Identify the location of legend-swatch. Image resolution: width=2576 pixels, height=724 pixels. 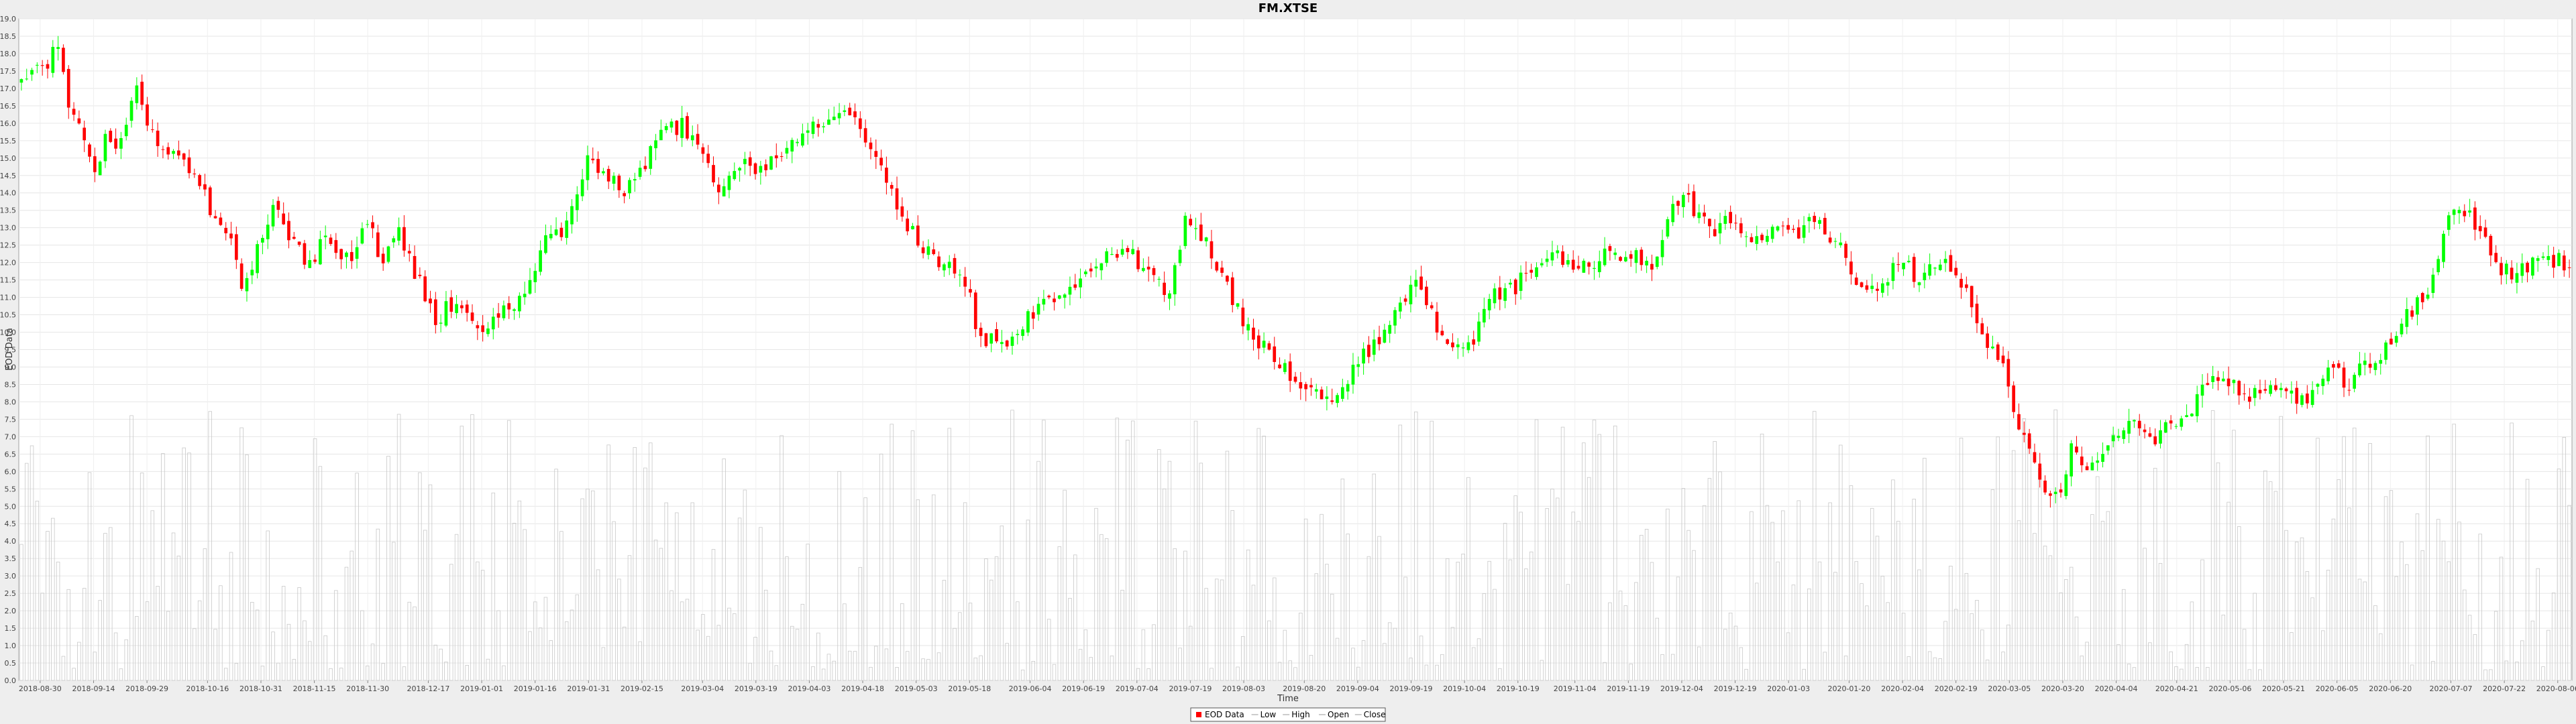
(1198, 714).